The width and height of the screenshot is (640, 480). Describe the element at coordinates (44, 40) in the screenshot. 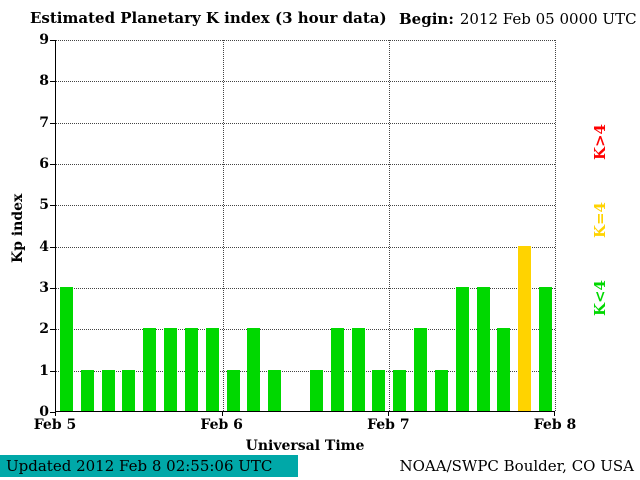

I see `y-tick-label: 9` at that location.